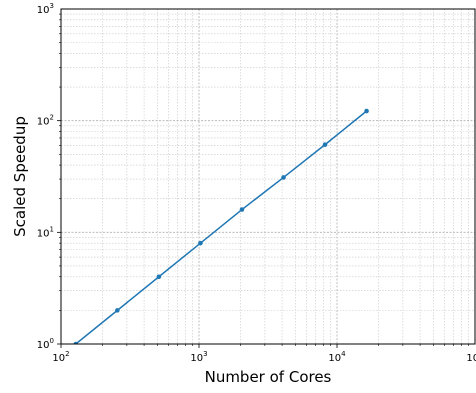  Describe the element at coordinates (45, 121) in the screenshot. I see `y-tick-label: 10²` at that location.